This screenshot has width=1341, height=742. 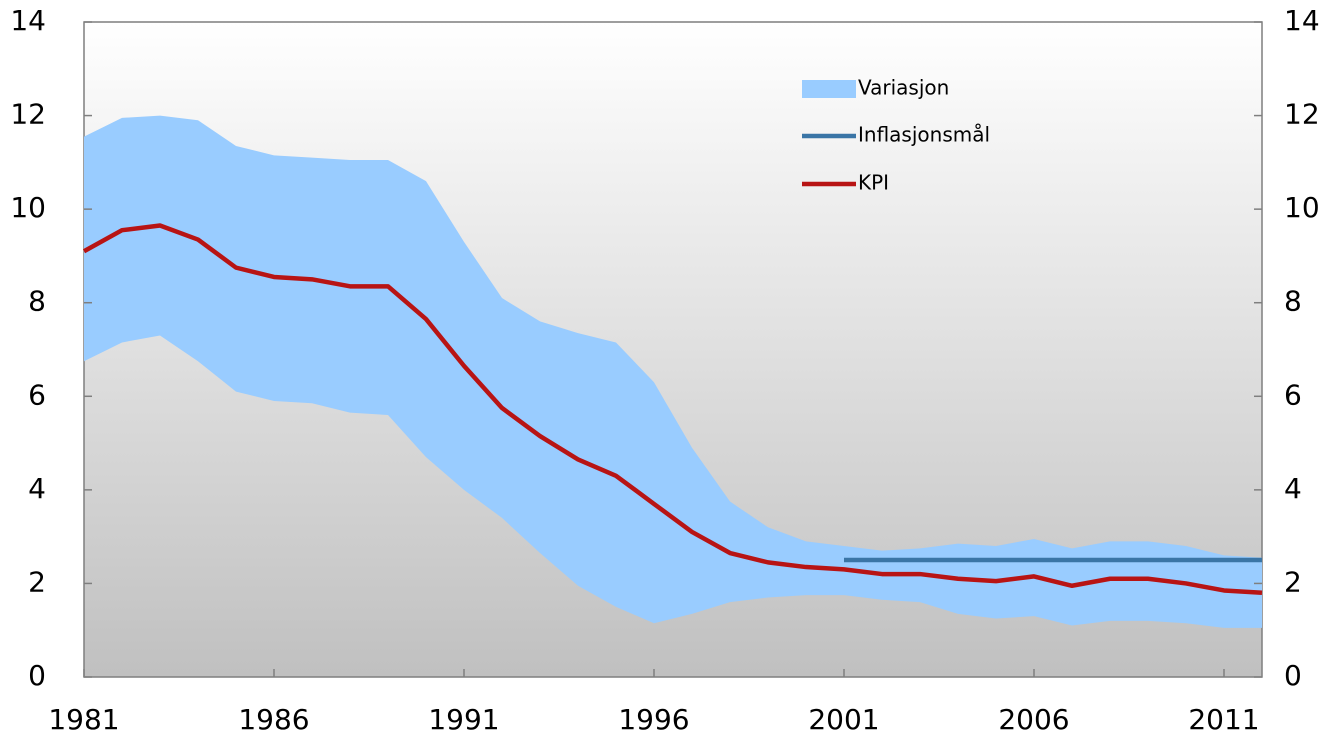 I want to click on x-tick-label: 1996, so click(x=653, y=719).